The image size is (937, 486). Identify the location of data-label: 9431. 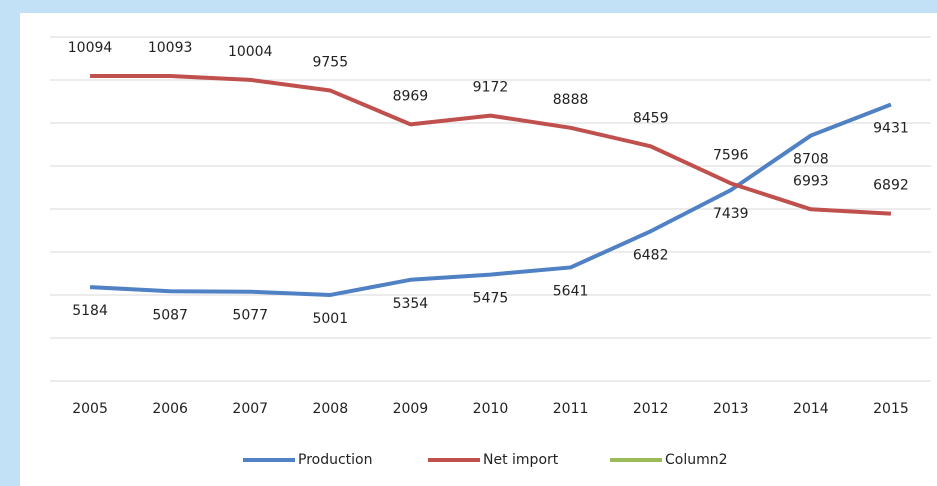
(891, 128).